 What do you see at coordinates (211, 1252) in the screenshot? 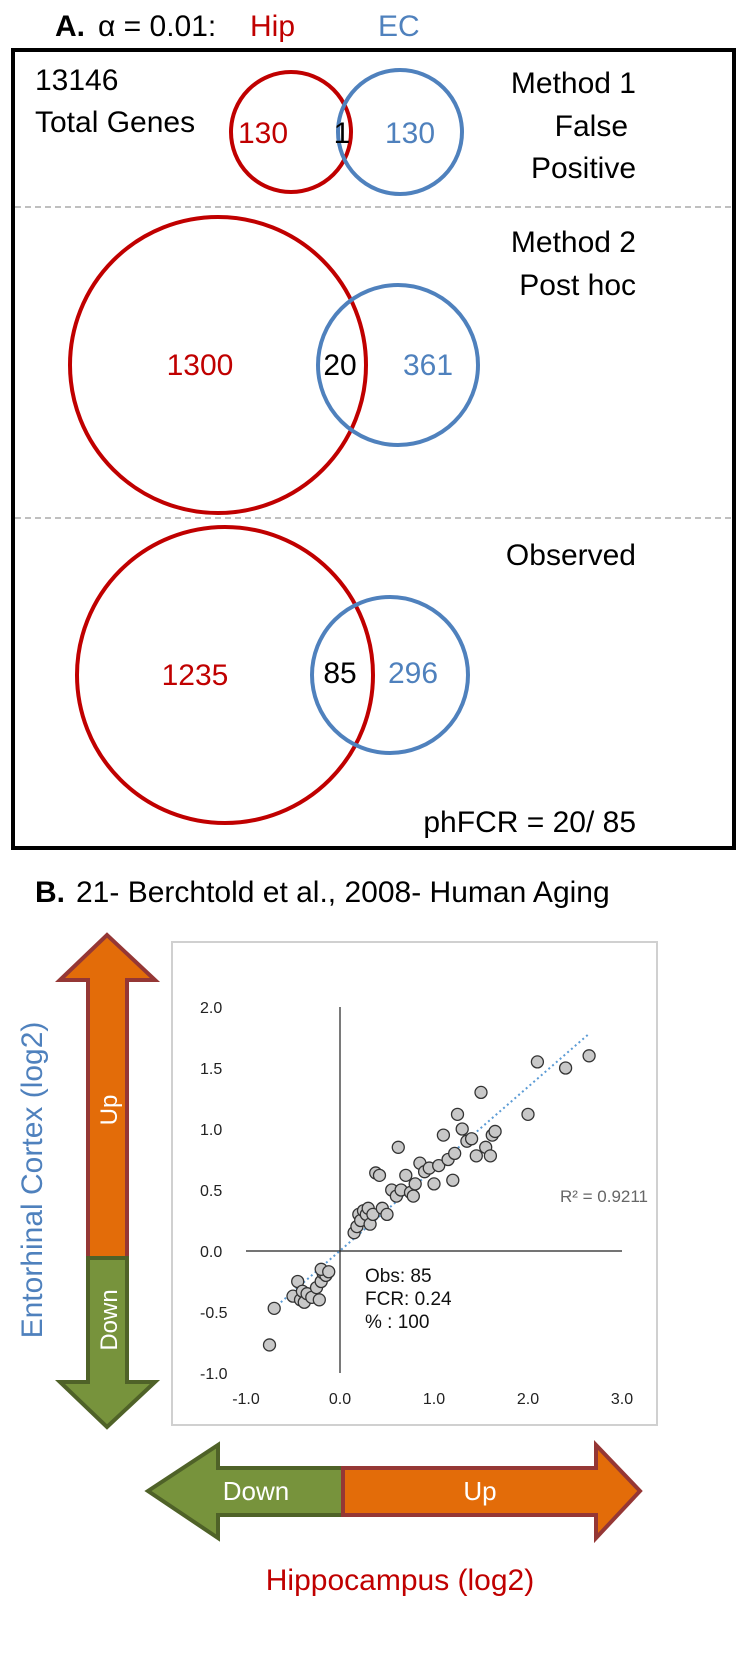
I see `y-tick-label: 0.0` at bounding box center [211, 1252].